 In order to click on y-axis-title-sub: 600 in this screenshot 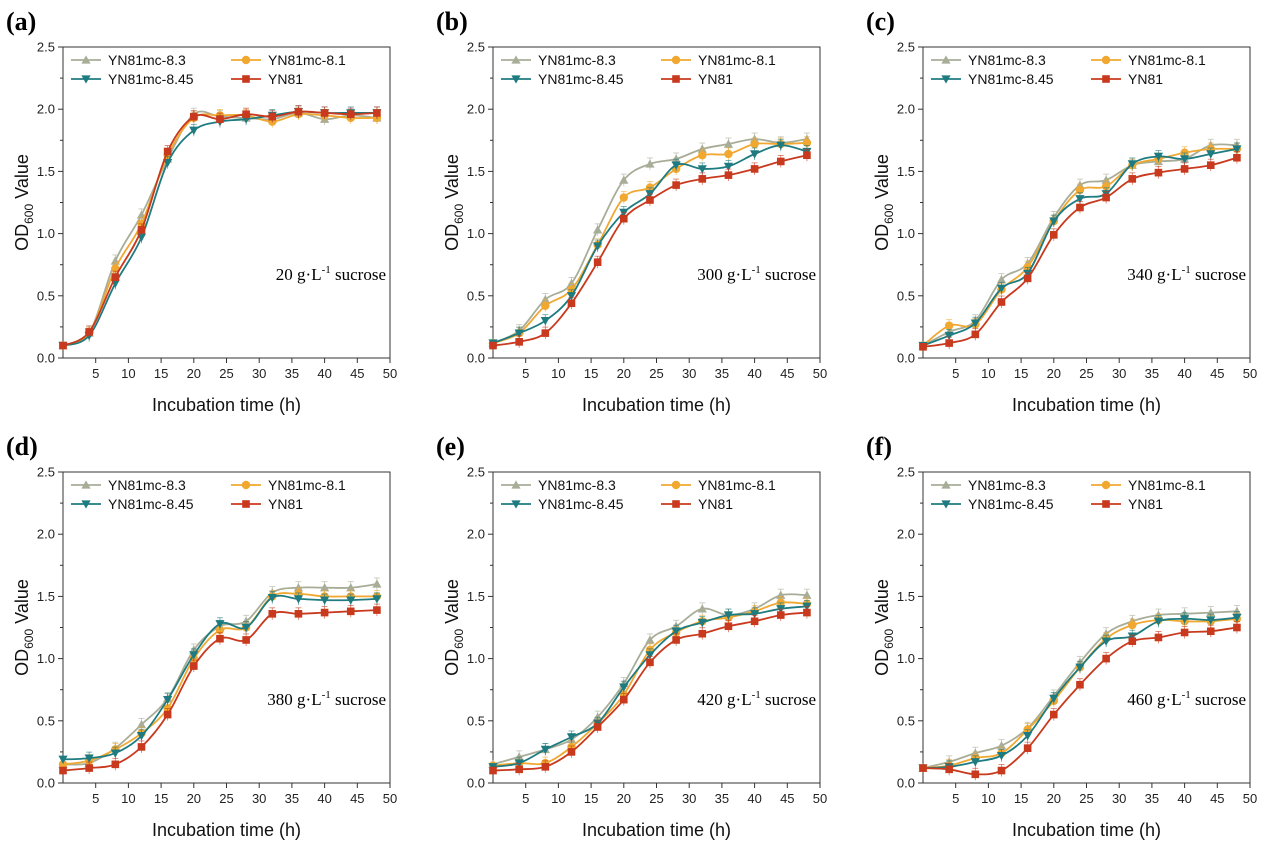, I will do `click(889, 214)`.